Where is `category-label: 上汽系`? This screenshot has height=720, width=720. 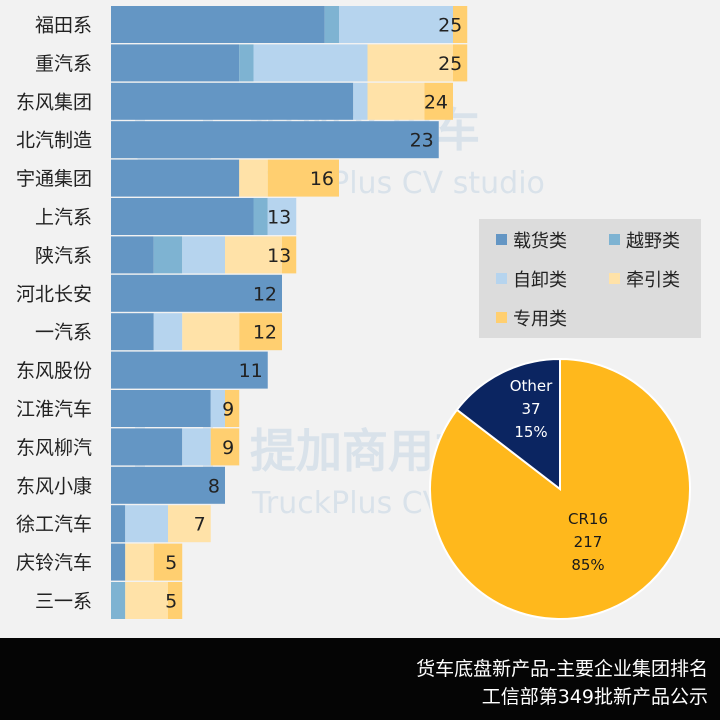
category-label: 上汽系 is located at coordinates (63, 218).